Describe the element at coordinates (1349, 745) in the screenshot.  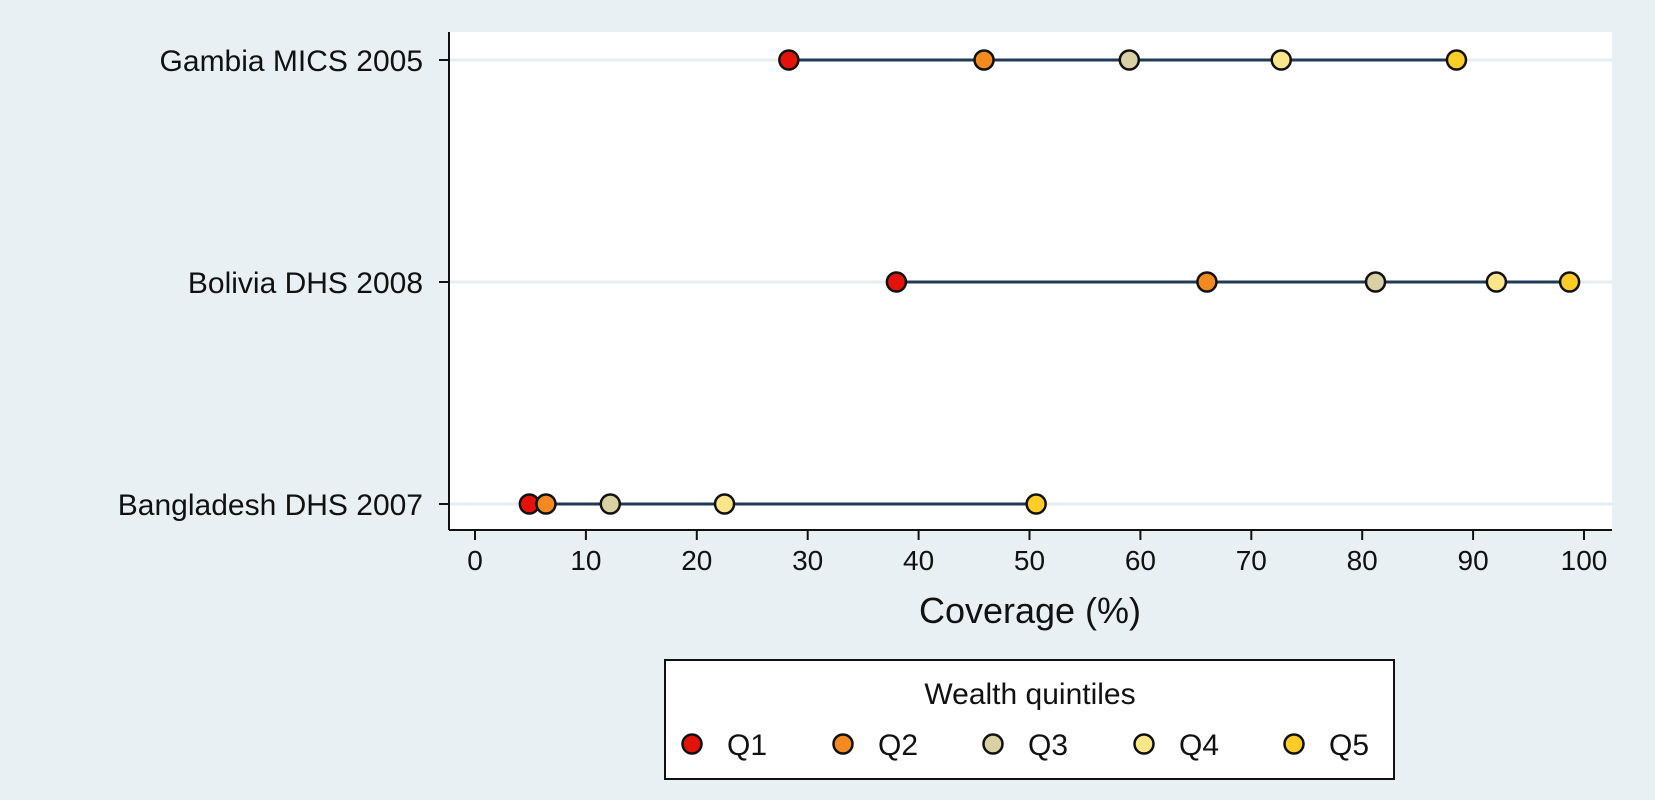
I see `legend-label-q5: Q5` at that location.